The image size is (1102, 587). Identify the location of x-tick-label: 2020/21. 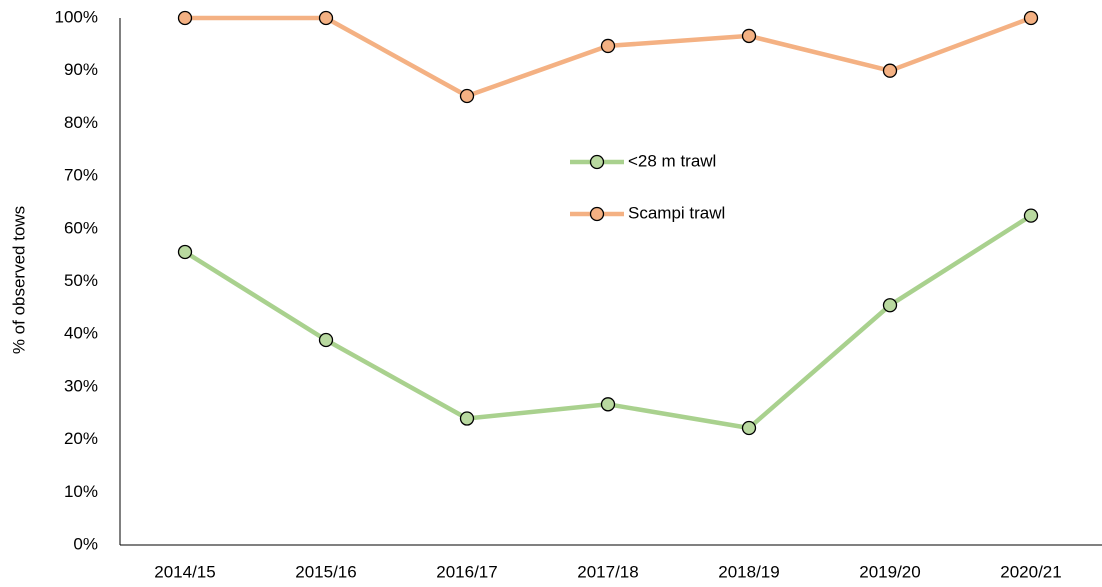
(1030, 571).